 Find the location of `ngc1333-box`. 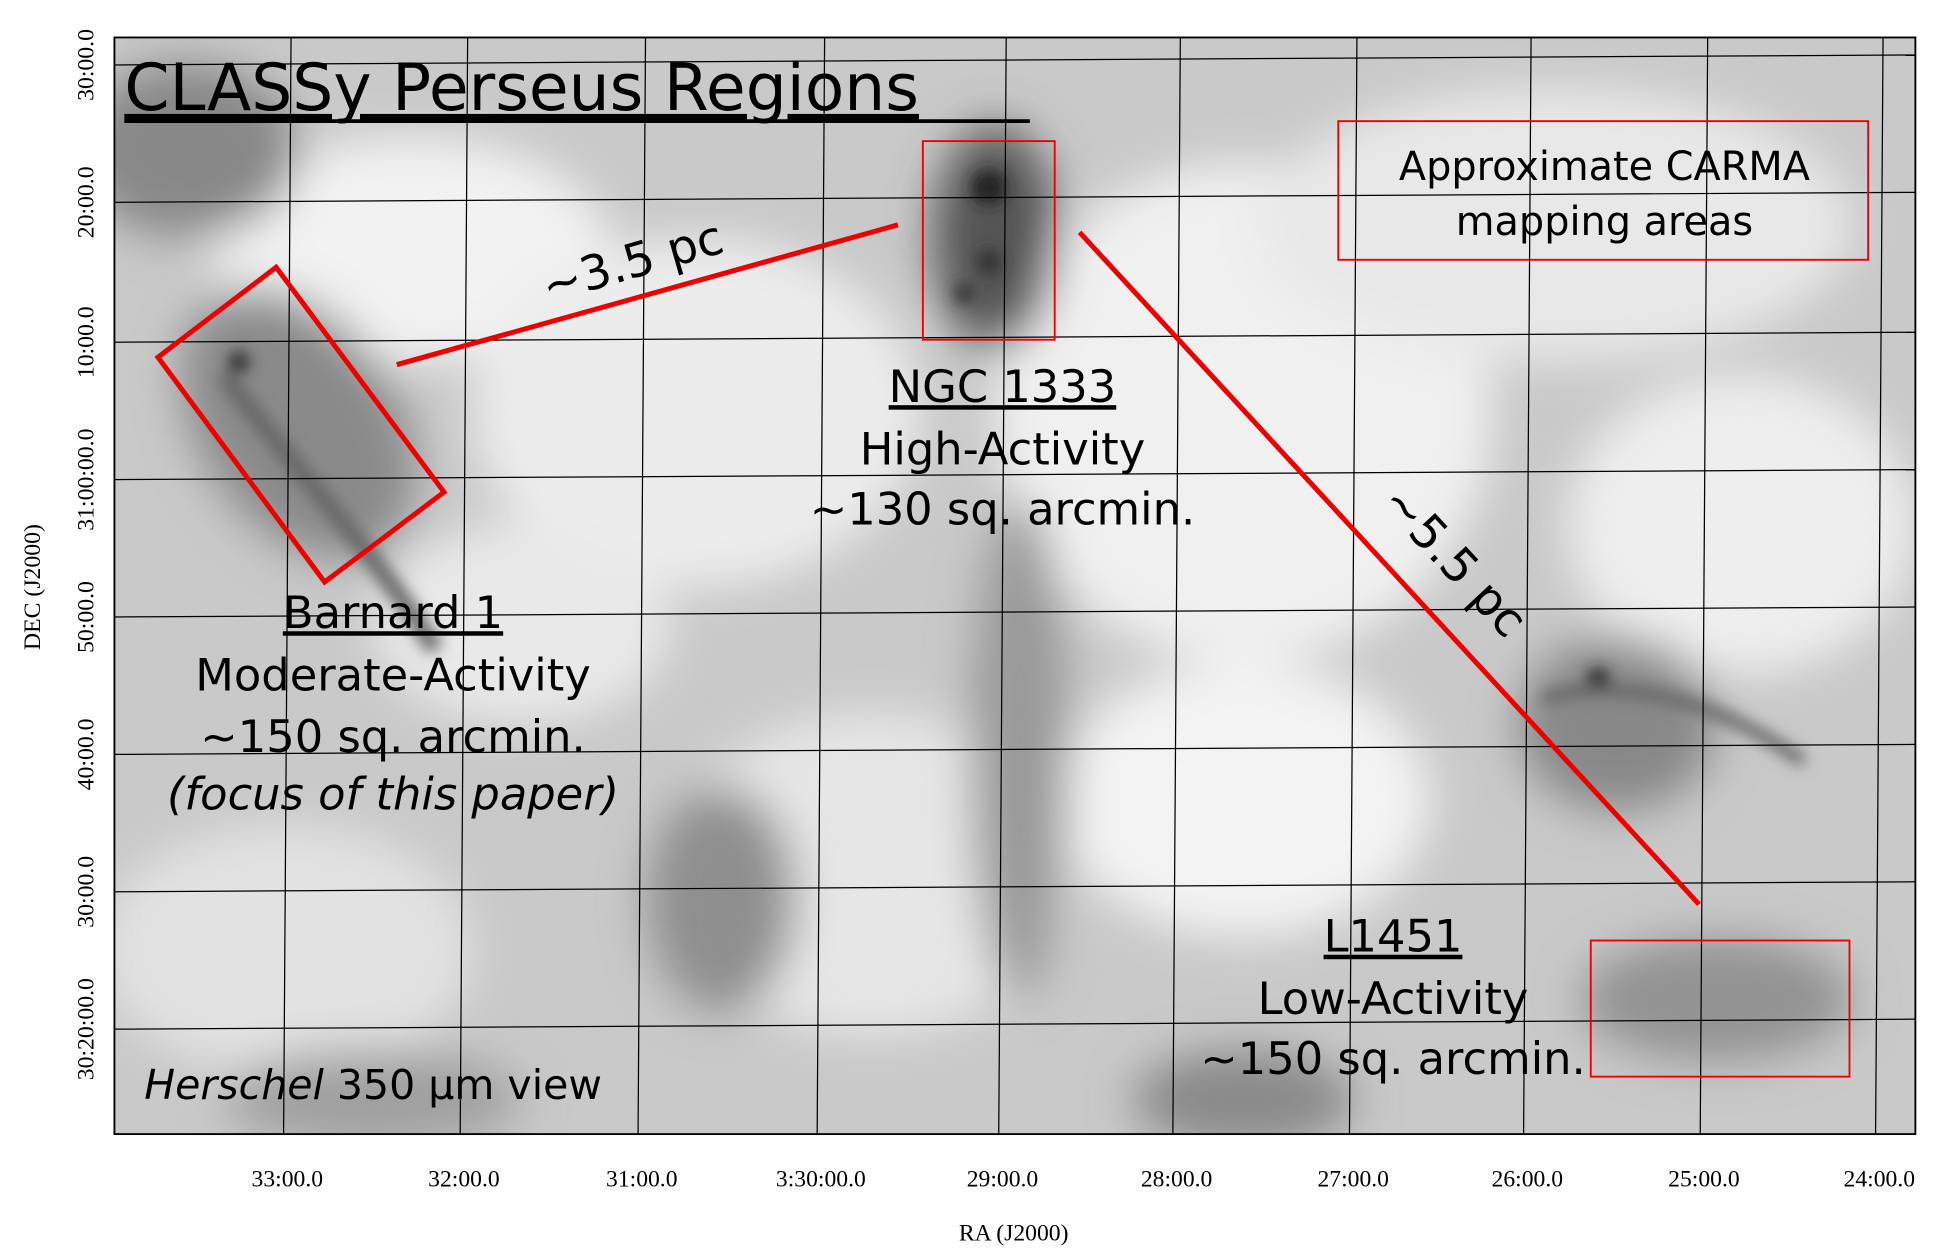

ngc1333-box is located at coordinates (988, 240).